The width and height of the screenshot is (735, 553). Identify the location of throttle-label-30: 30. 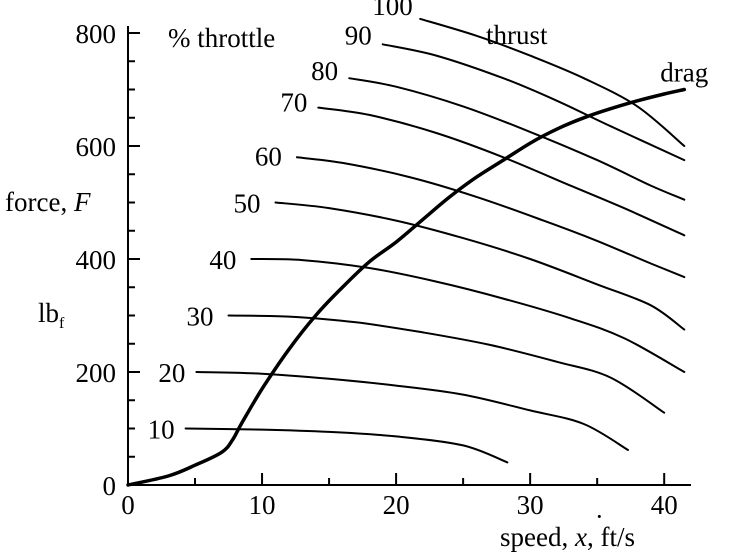
(200, 317).